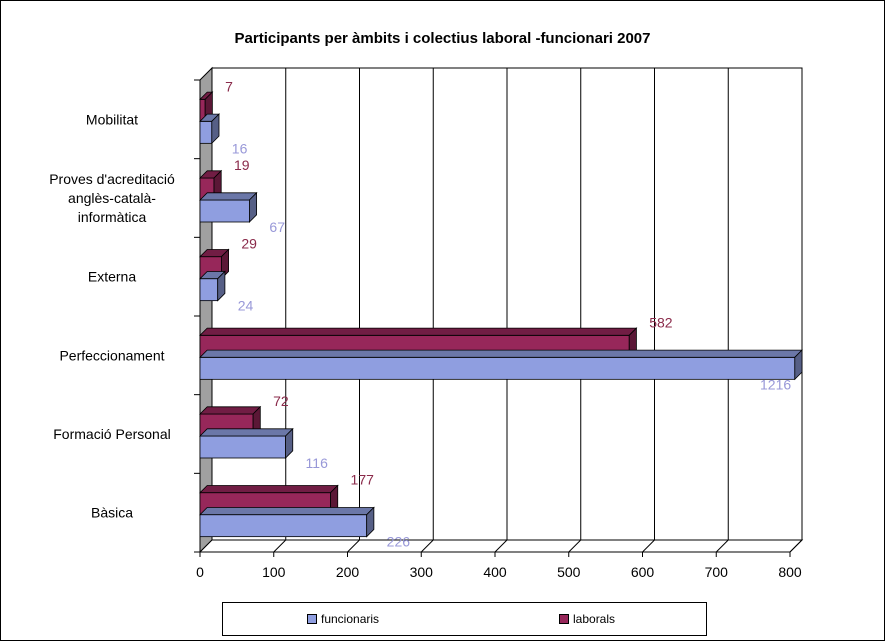 The height and width of the screenshot is (641, 885). Describe the element at coordinates (246, 306) in the screenshot. I see `value-label-funcionaris-2: 24` at that location.